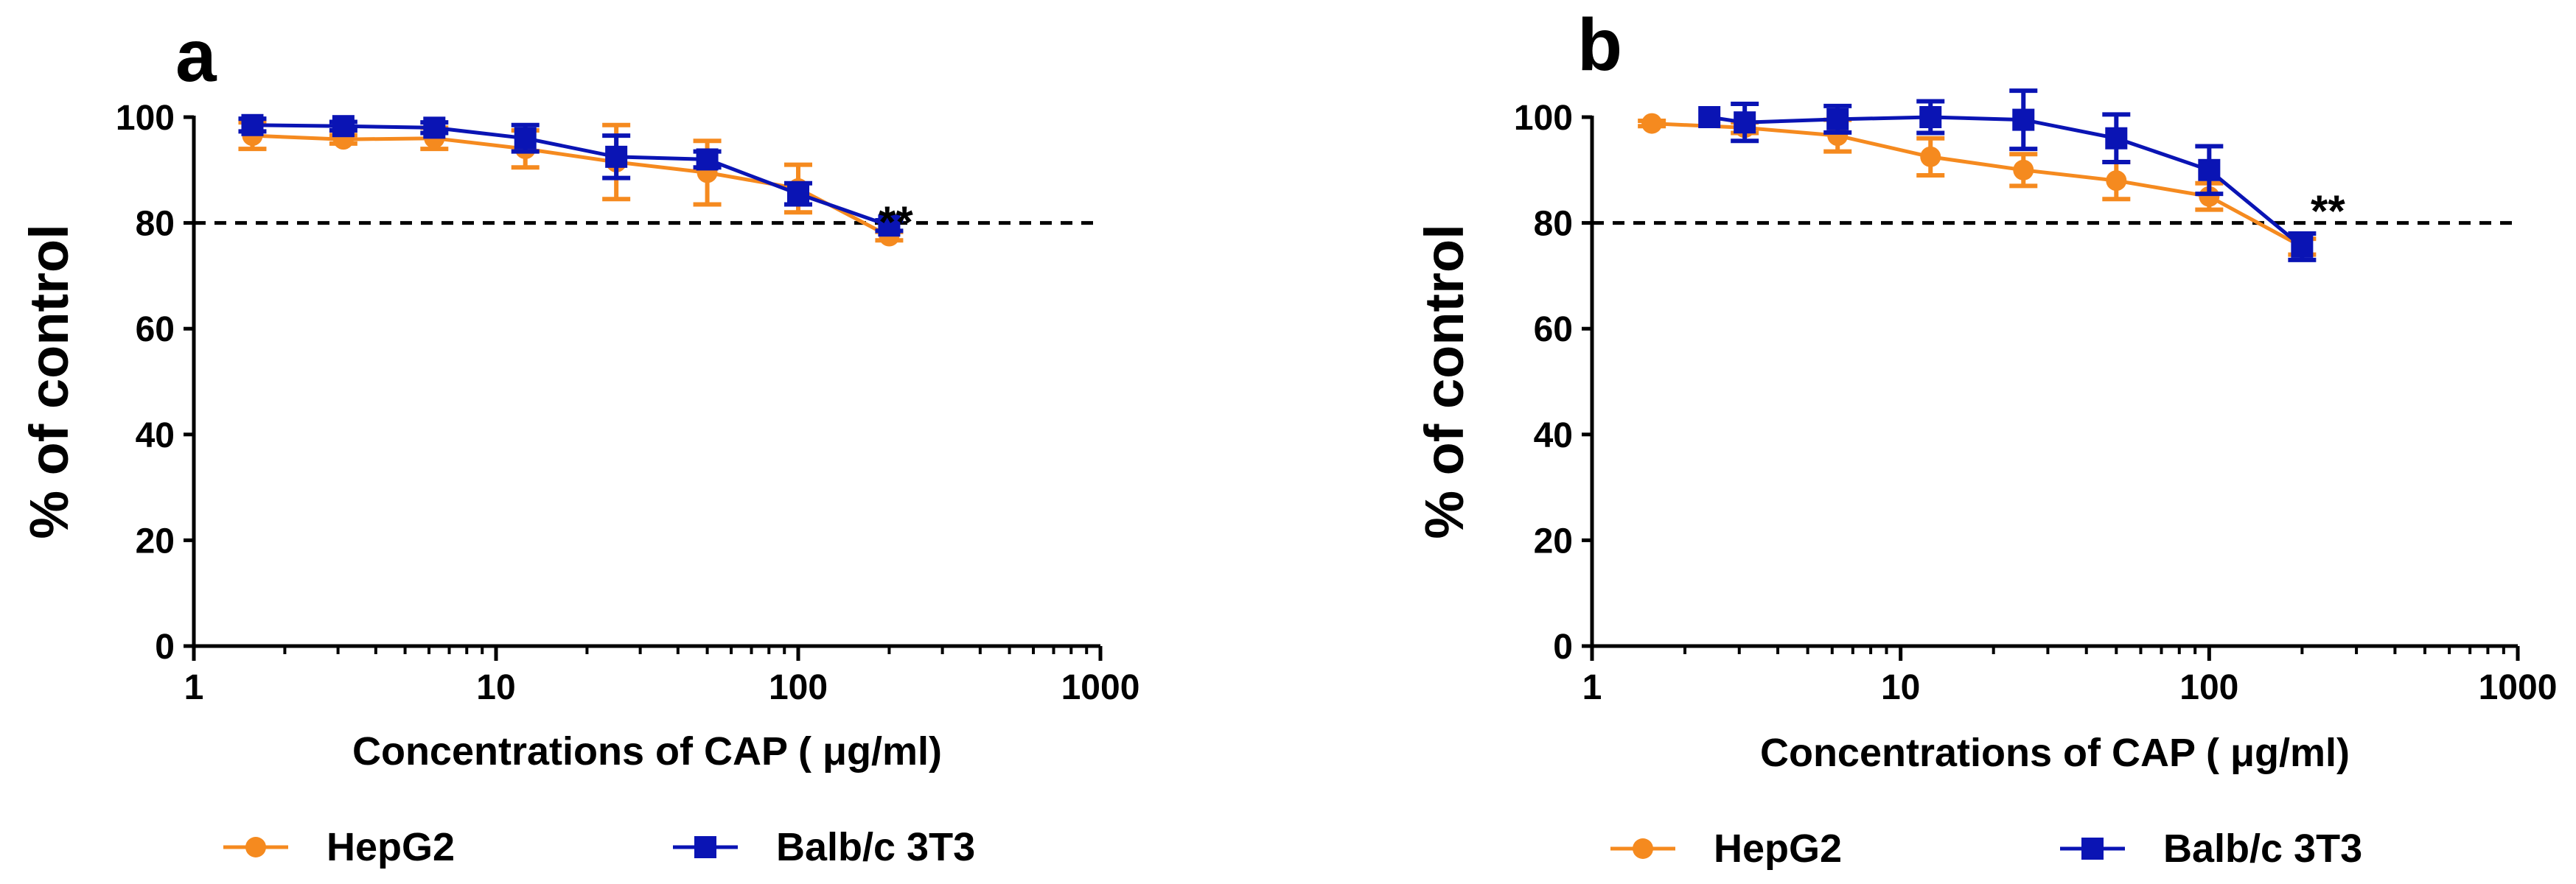 The image size is (2576, 884). I want to click on series-hepg2, so click(1977, 185).